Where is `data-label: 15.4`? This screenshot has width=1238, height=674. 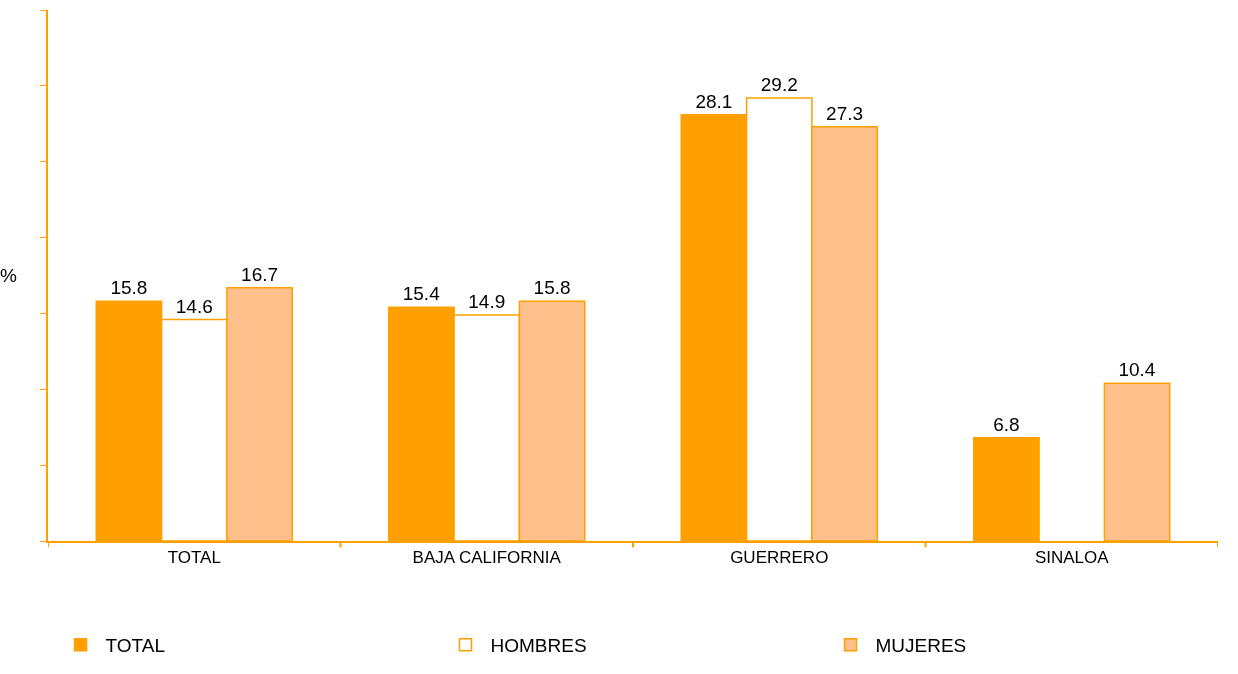
data-label: 15.4 is located at coordinates (421, 294).